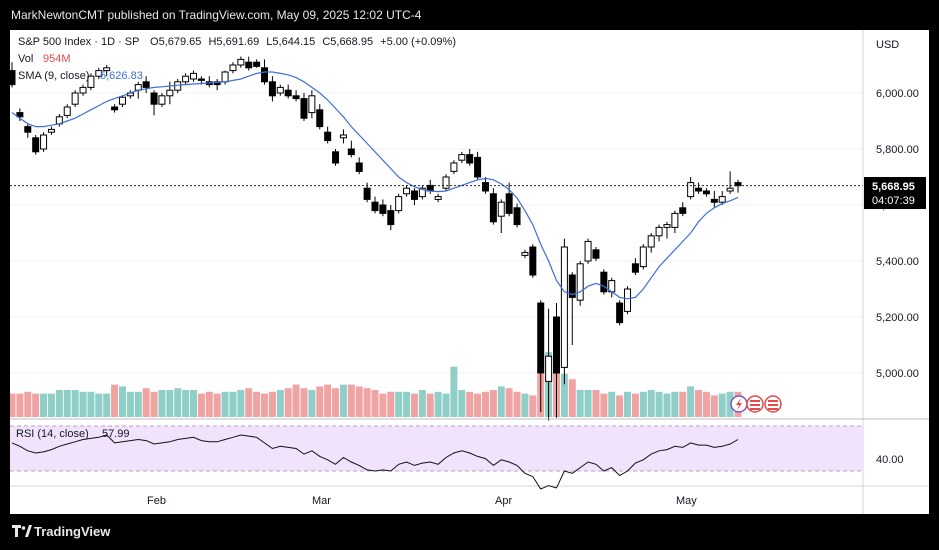  I want to click on open-value: 5,679.65, so click(180, 42).